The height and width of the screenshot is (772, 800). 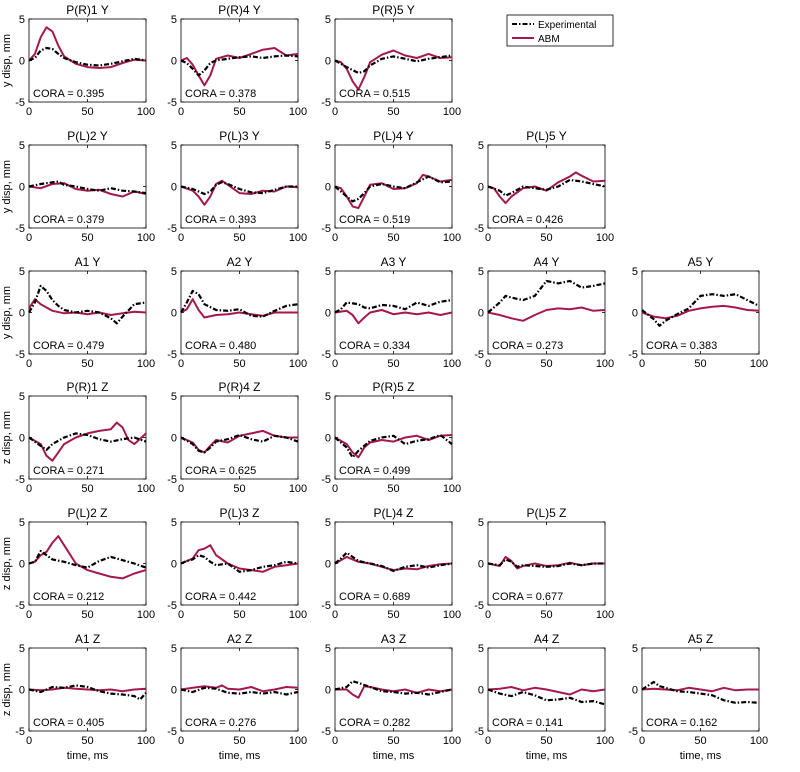 What do you see at coordinates (374, 94) in the screenshot?
I see `cora-value: CORA = 0.515` at bounding box center [374, 94].